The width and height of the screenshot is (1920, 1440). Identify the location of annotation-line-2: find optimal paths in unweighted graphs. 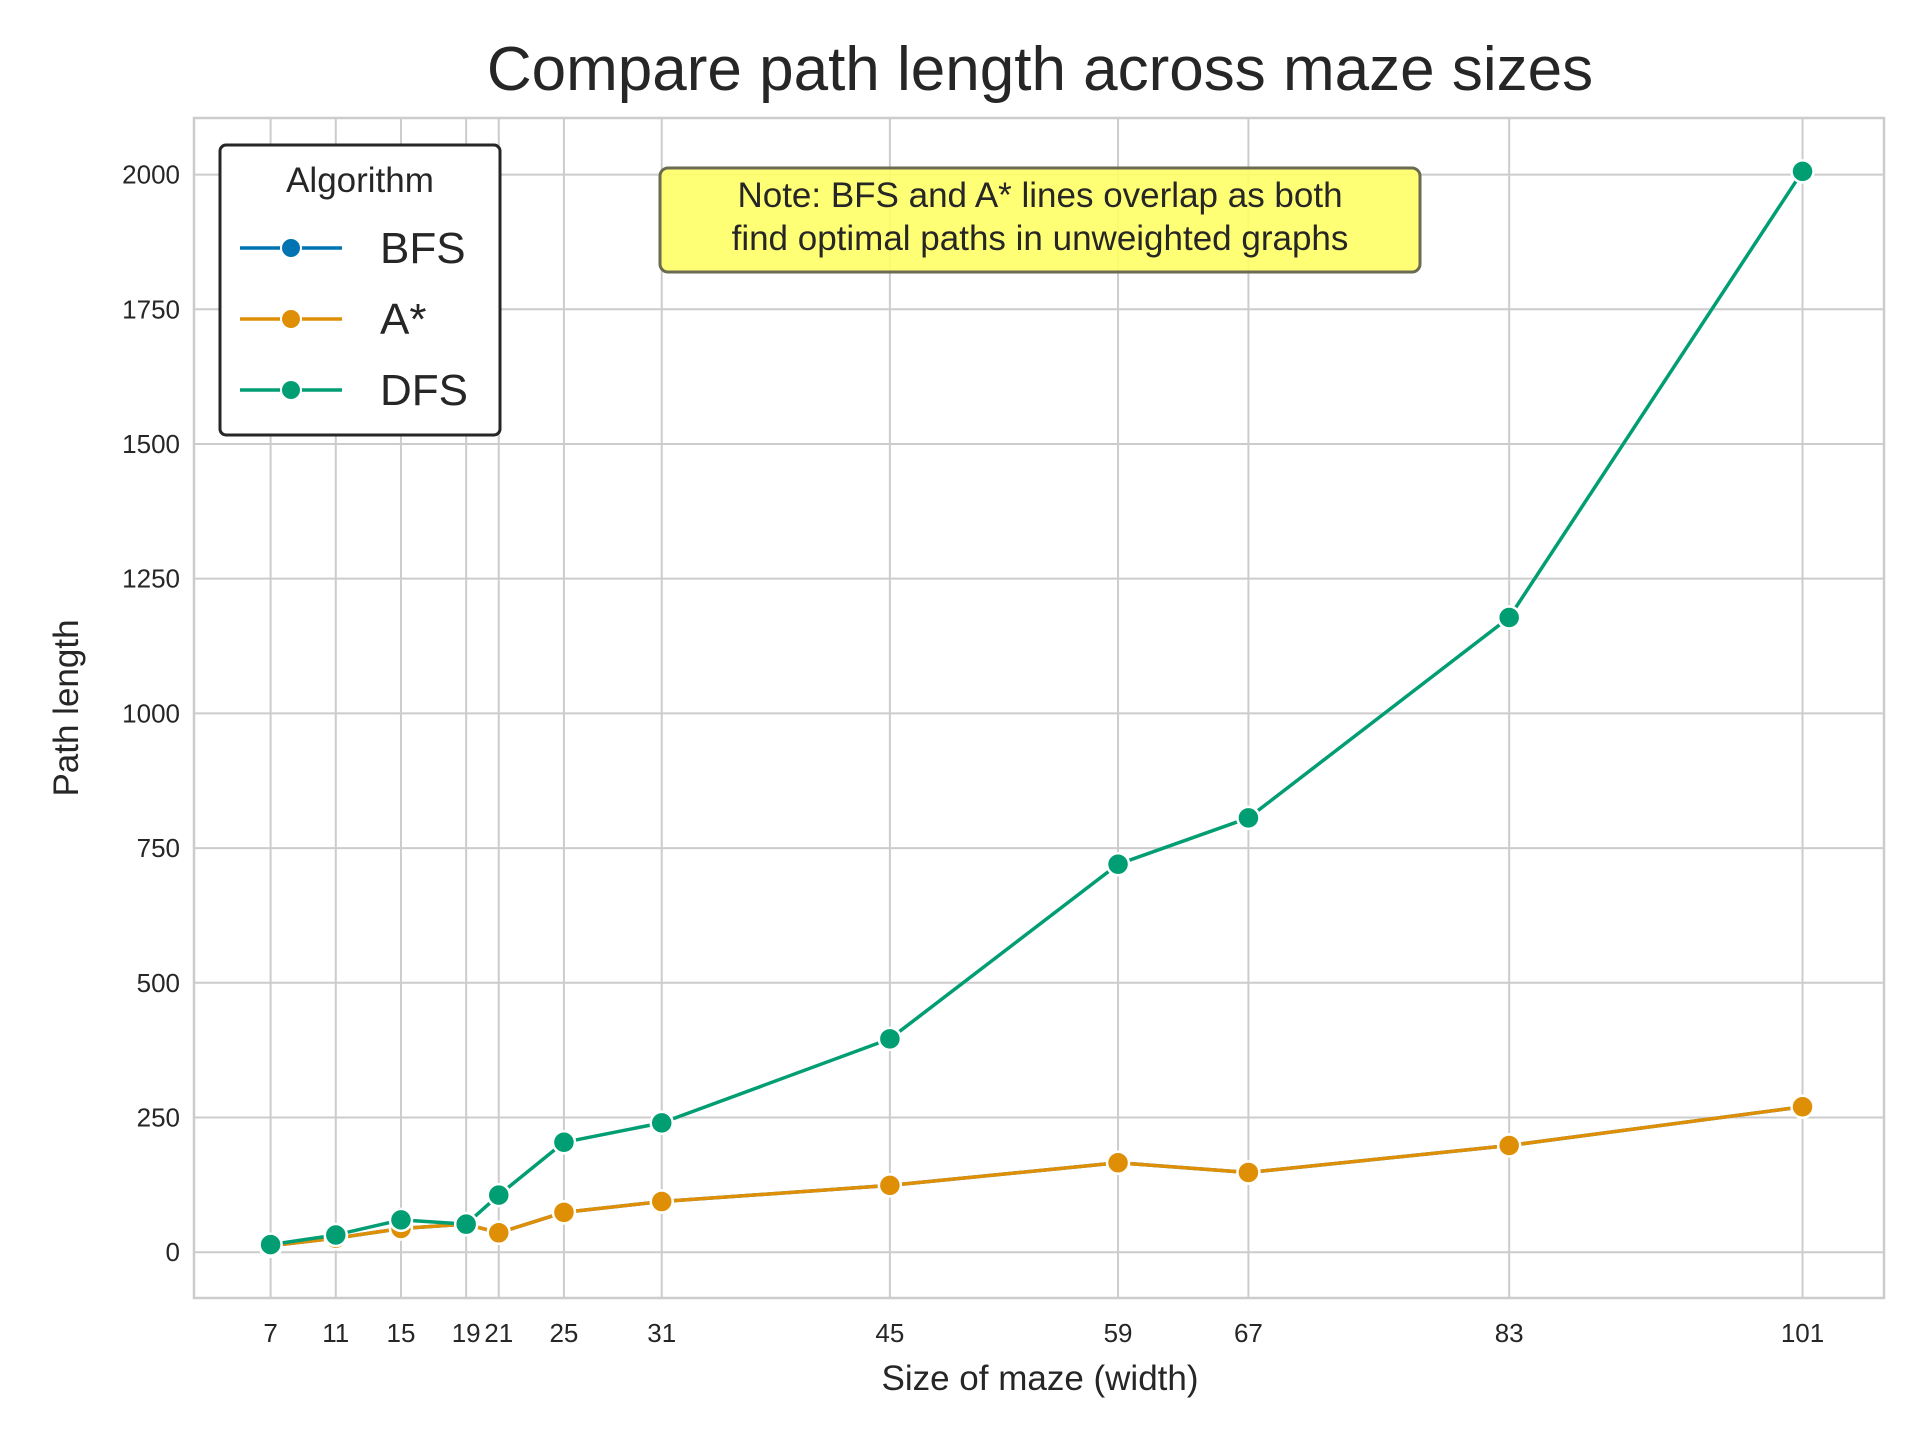
(1040, 238).